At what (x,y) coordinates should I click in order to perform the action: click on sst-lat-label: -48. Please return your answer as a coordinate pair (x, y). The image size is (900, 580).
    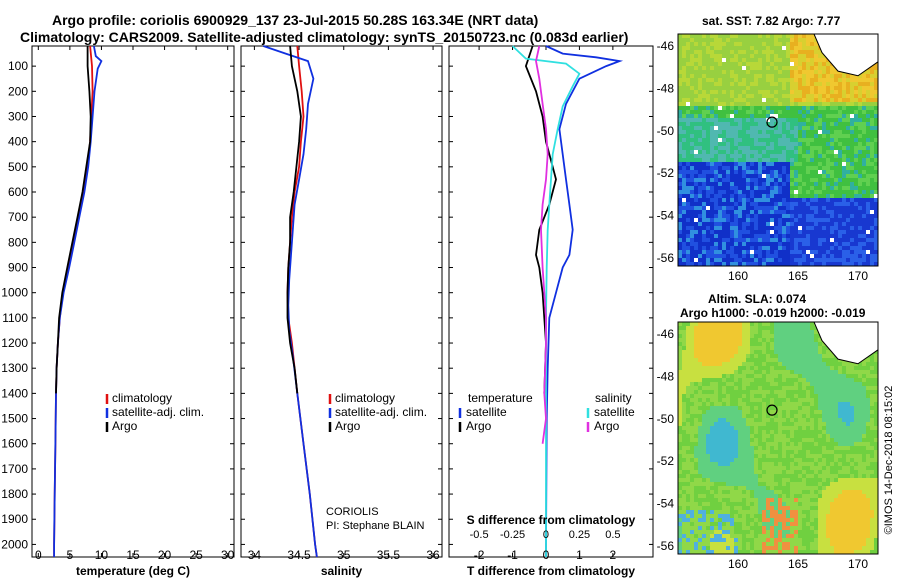
    Looking at the image, I should click on (666, 88).